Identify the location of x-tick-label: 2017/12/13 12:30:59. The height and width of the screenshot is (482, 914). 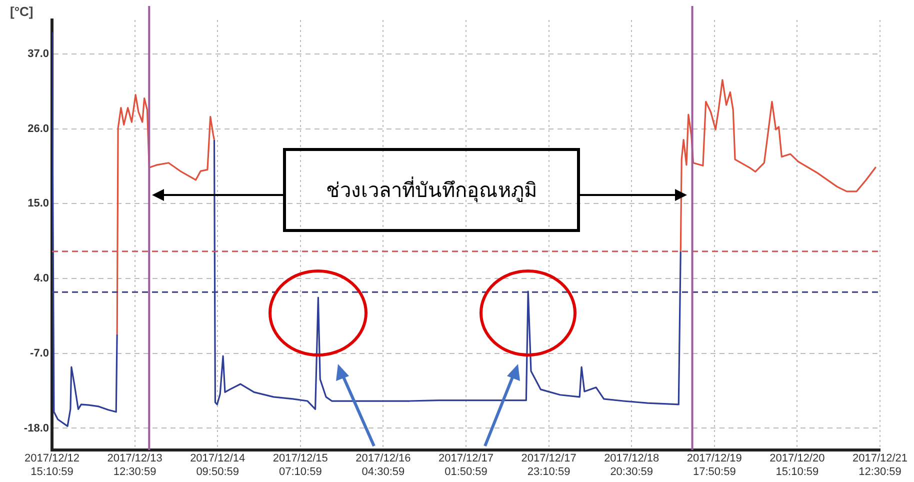
(134, 465).